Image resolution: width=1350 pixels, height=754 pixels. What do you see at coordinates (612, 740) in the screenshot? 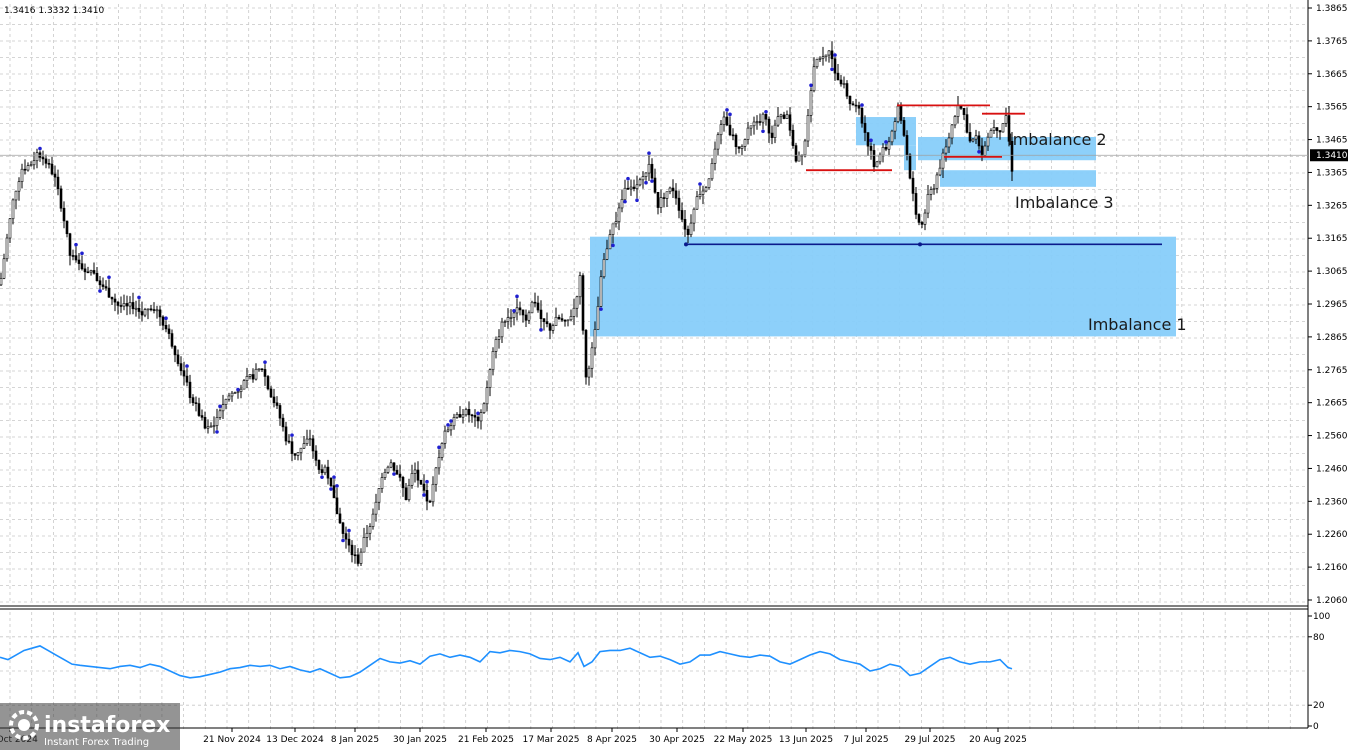
I see `time-tick-label: 8 Apr 2025` at bounding box center [612, 740].